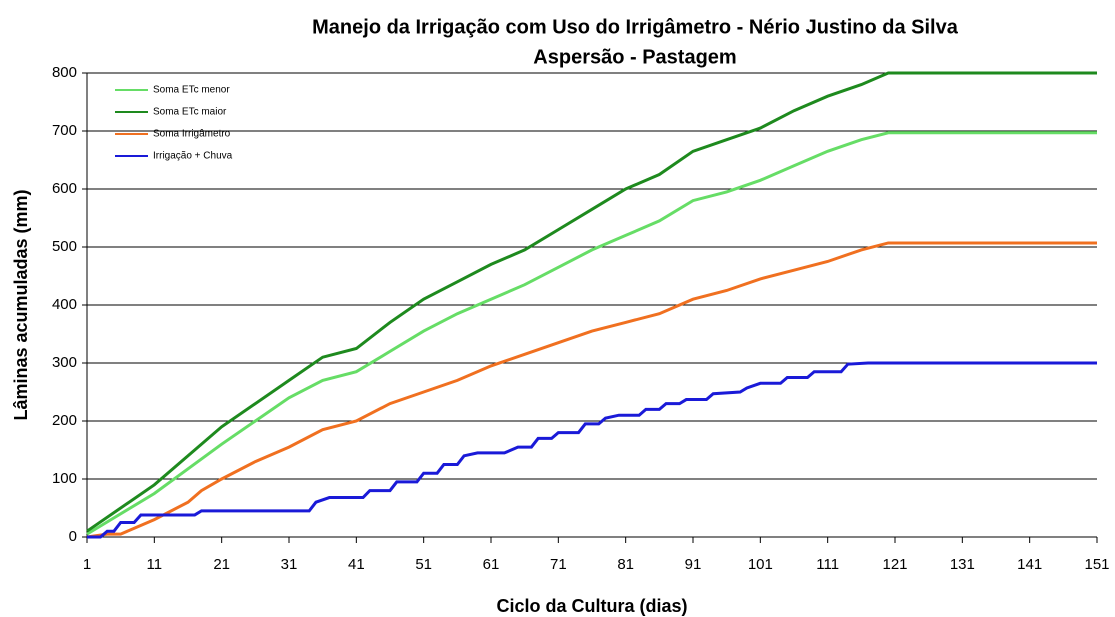 This screenshot has width=1115, height=617. Describe the element at coordinates (192, 134) in the screenshot. I see `legend-label: Soma Irrigâmetro` at that location.